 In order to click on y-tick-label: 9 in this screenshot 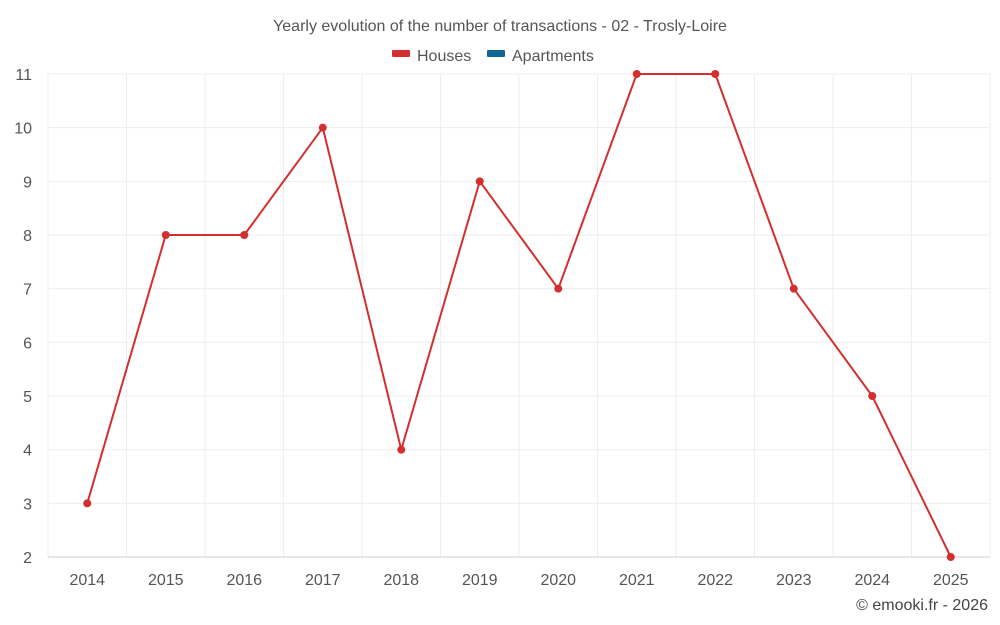, I will do `click(27, 182)`.